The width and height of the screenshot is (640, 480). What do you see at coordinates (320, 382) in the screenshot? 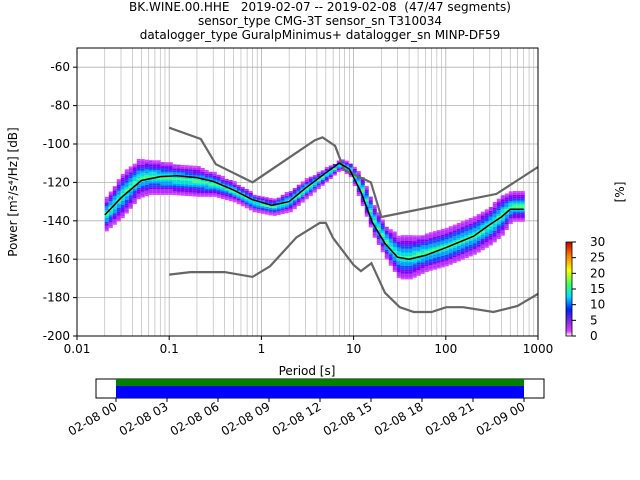
I see `timeline-bar` at bounding box center [320, 382].